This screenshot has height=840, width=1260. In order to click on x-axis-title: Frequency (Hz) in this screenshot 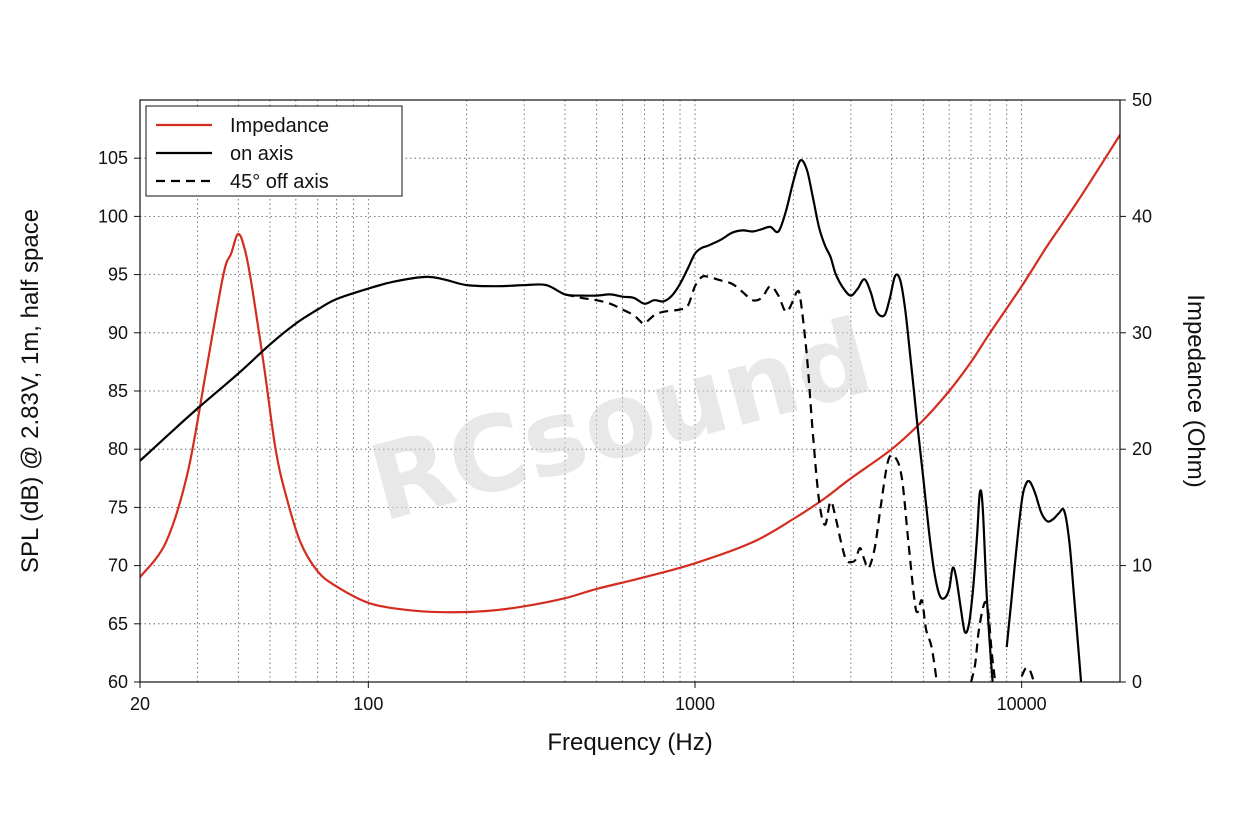, I will do `click(629, 742)`.